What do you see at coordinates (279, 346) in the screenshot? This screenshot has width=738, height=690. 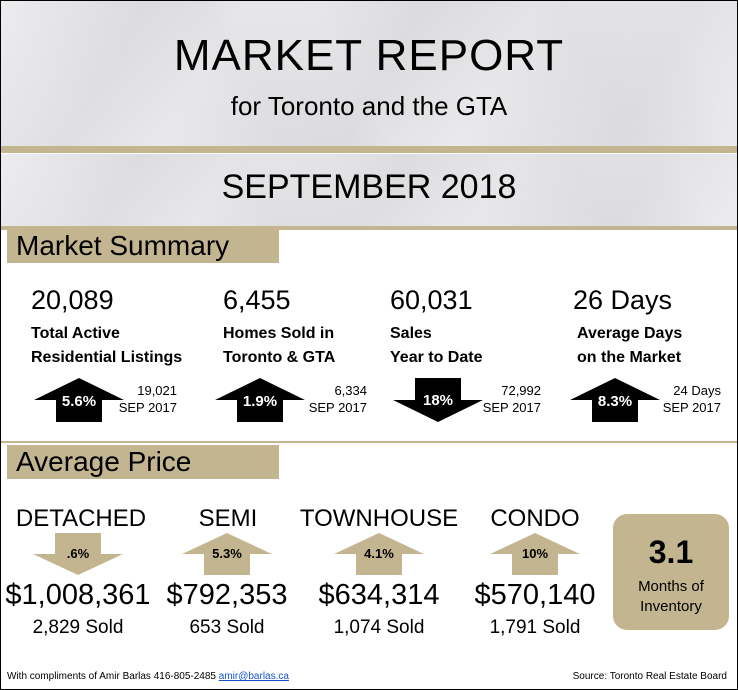 I see `stat-homes-sold-label: Homes Sold in Toronto & GTA` at bounding box center [279, 346].